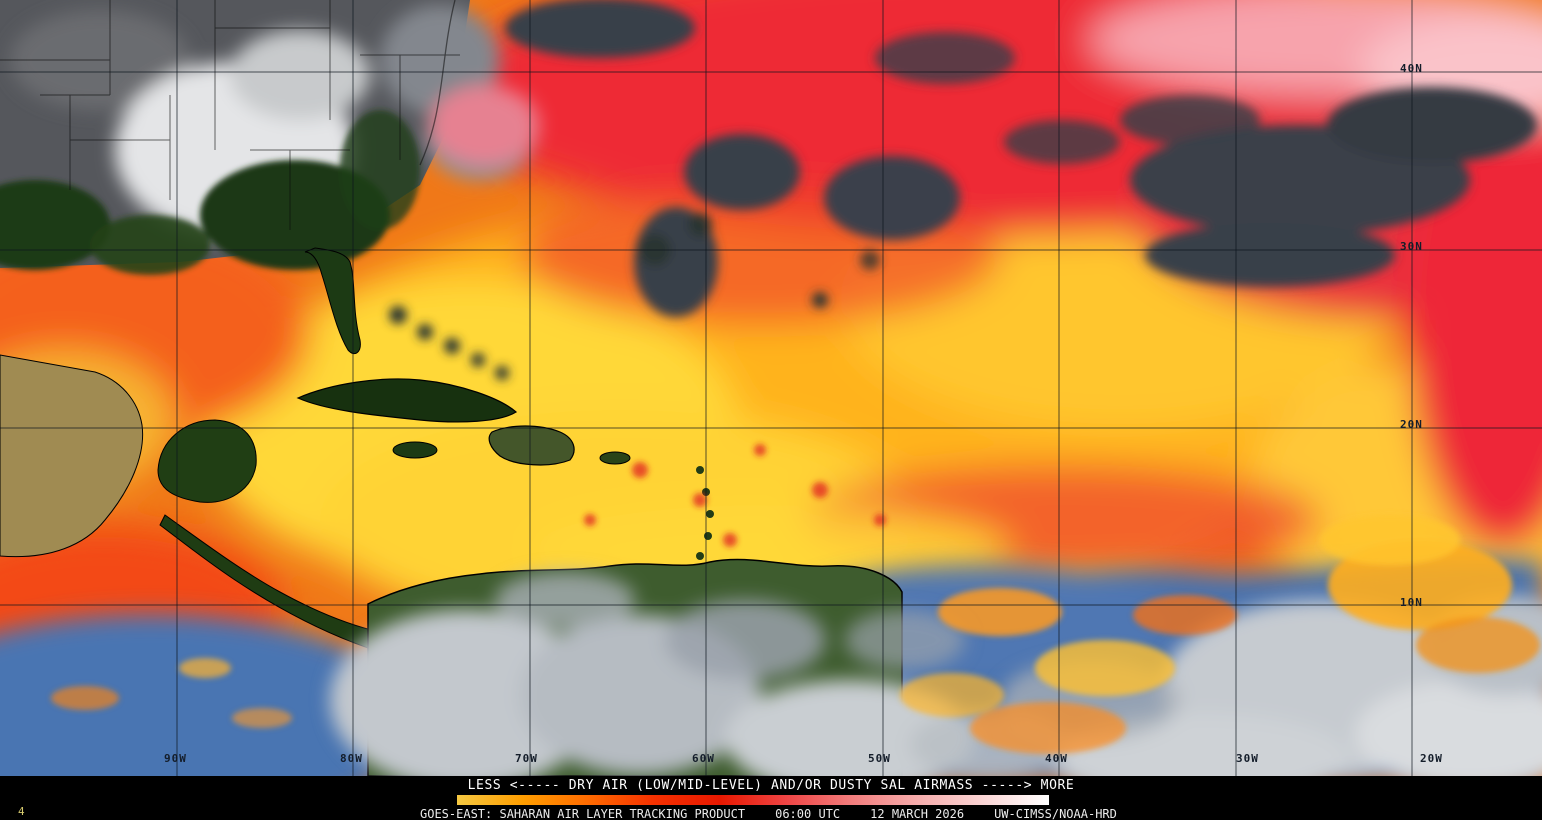 This screenshot has height=820, width=1542. I want to click on jamaica, so click(415, 450).